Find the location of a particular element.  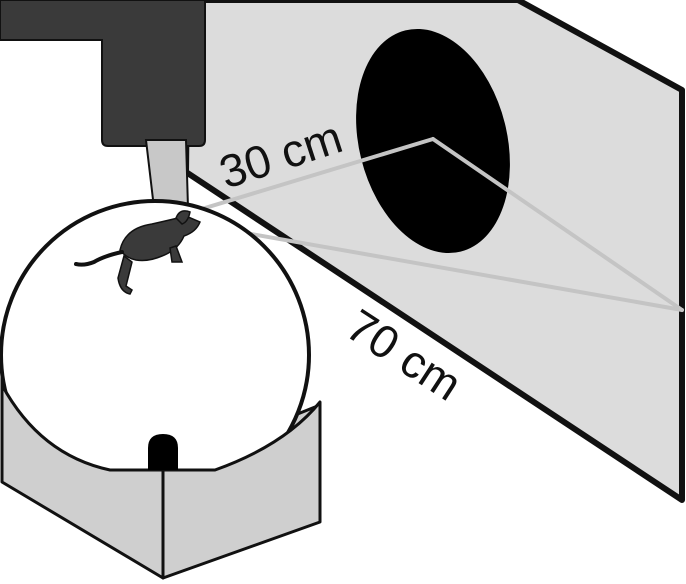

sightline-to-screen-edge is located at coordinates (427, 265).